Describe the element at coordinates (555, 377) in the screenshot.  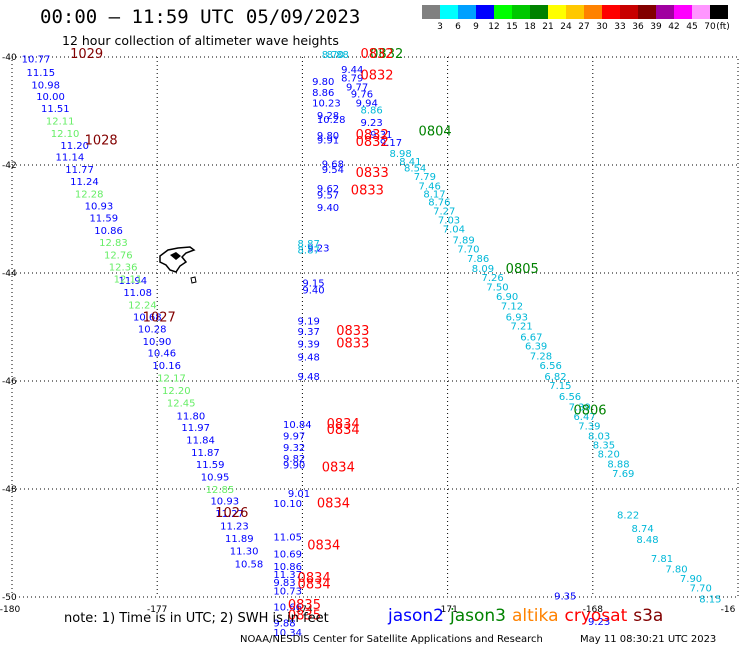
I see `wave-height-value: 6.82` at that location.